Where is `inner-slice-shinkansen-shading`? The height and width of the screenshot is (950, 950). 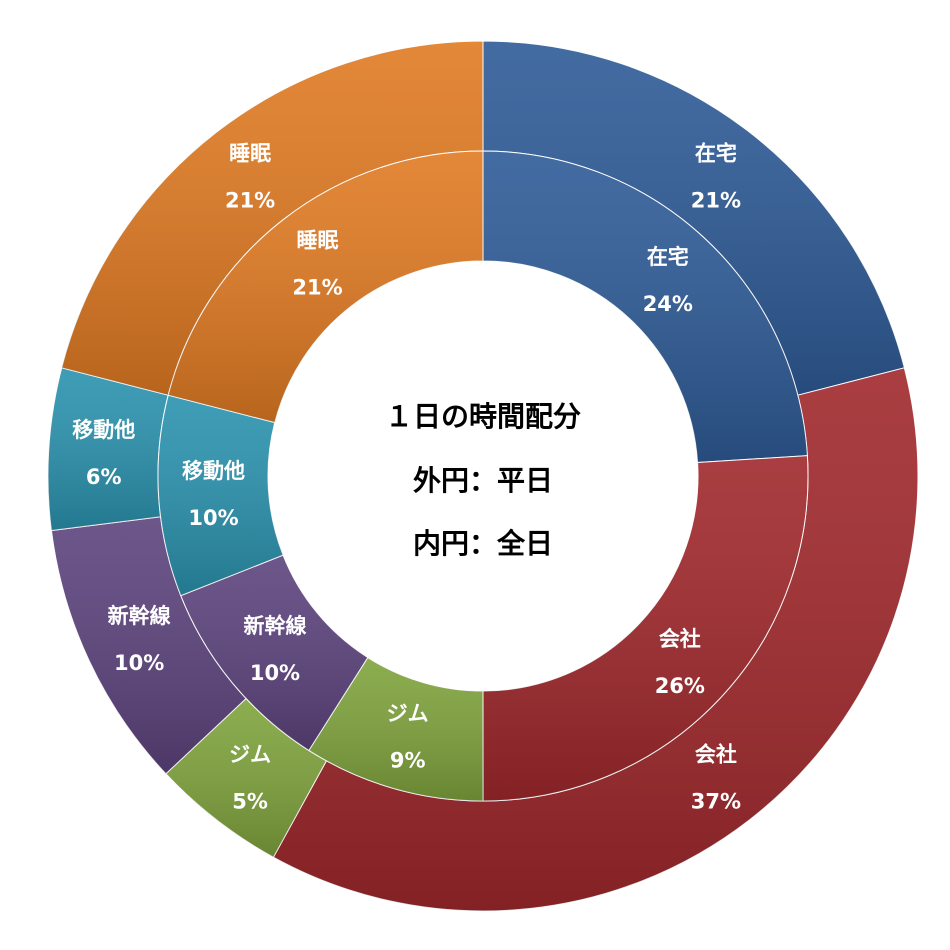 inner-slice-shinkansen-shading is located at coordinates (274, 653).